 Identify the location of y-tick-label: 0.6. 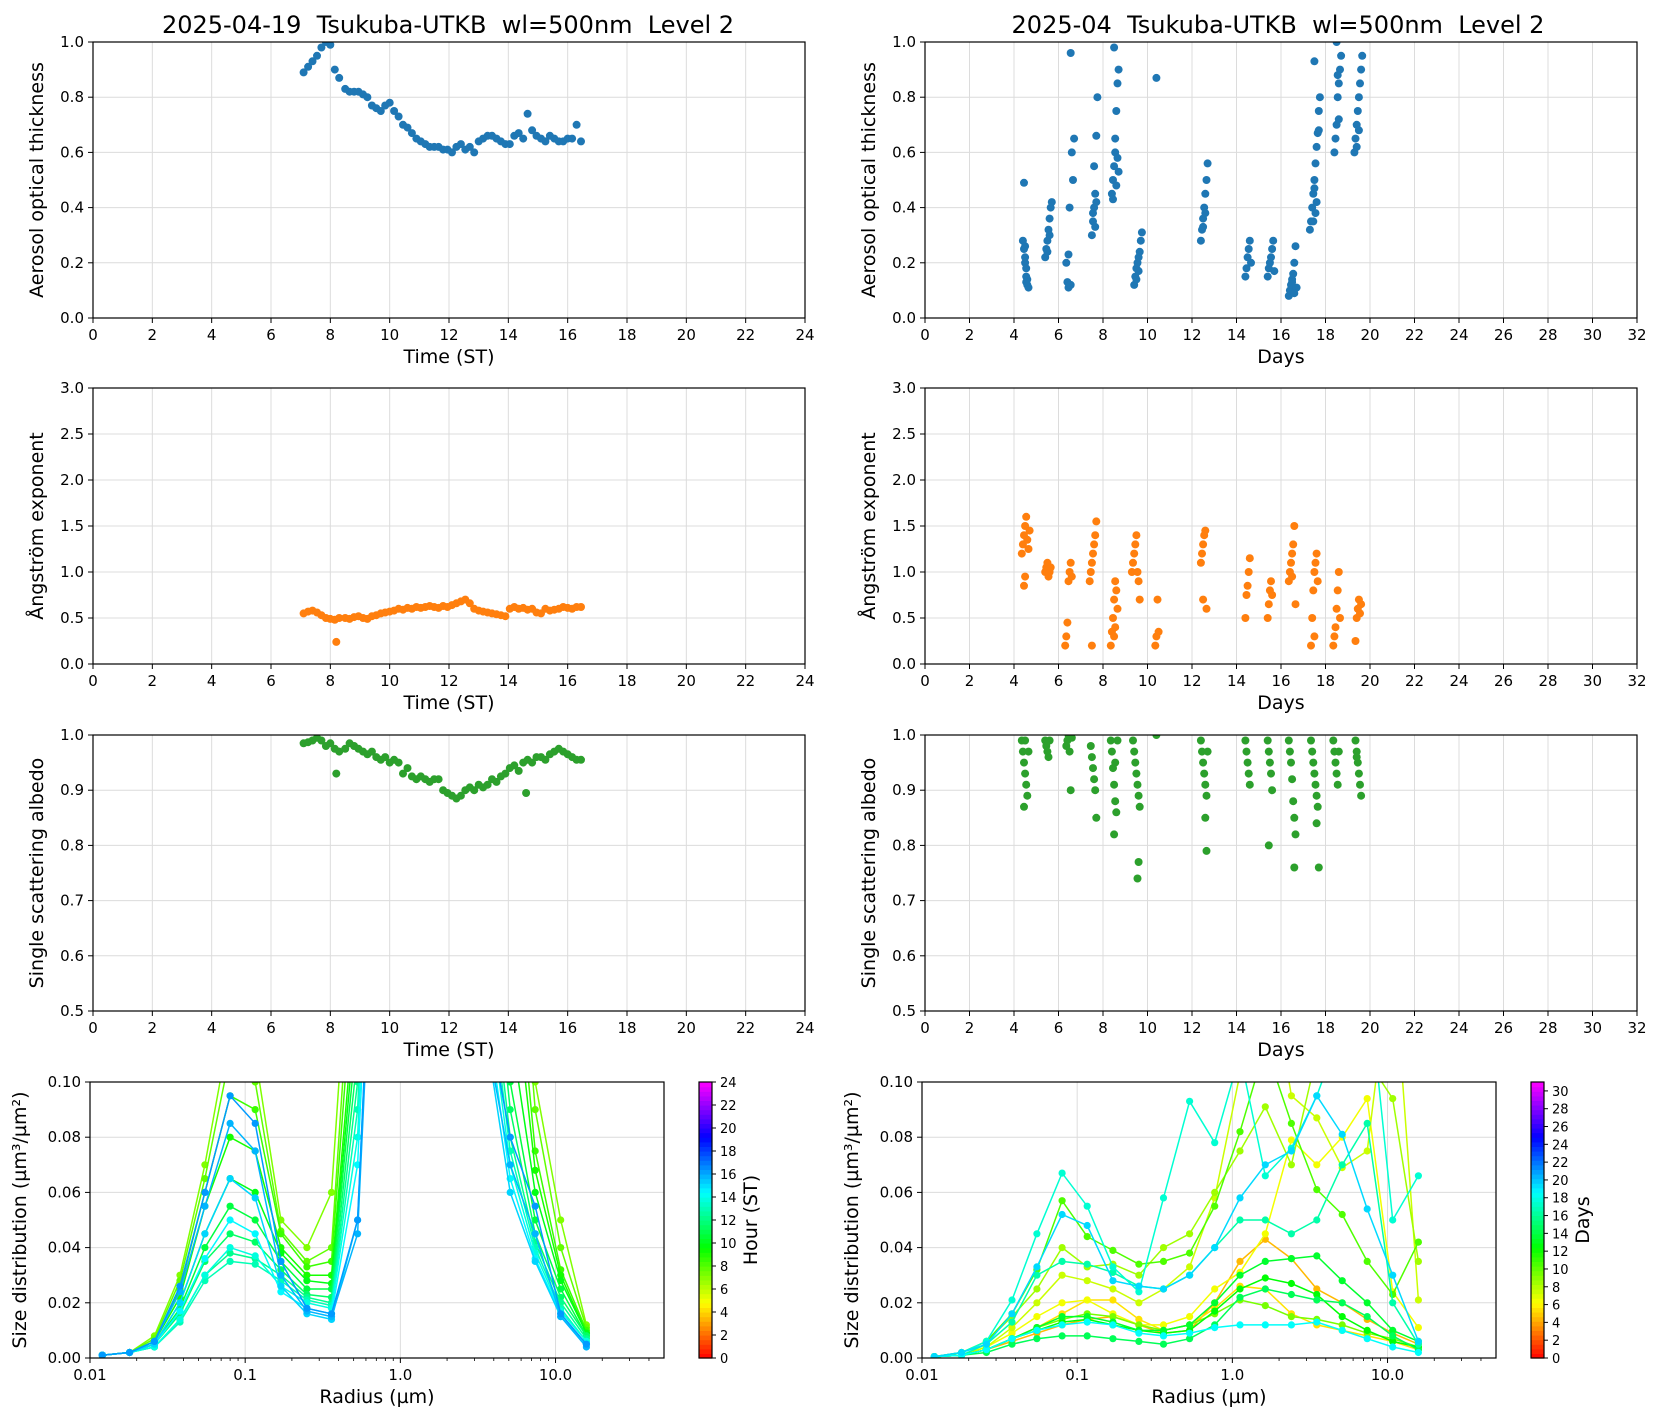
(72, 956).